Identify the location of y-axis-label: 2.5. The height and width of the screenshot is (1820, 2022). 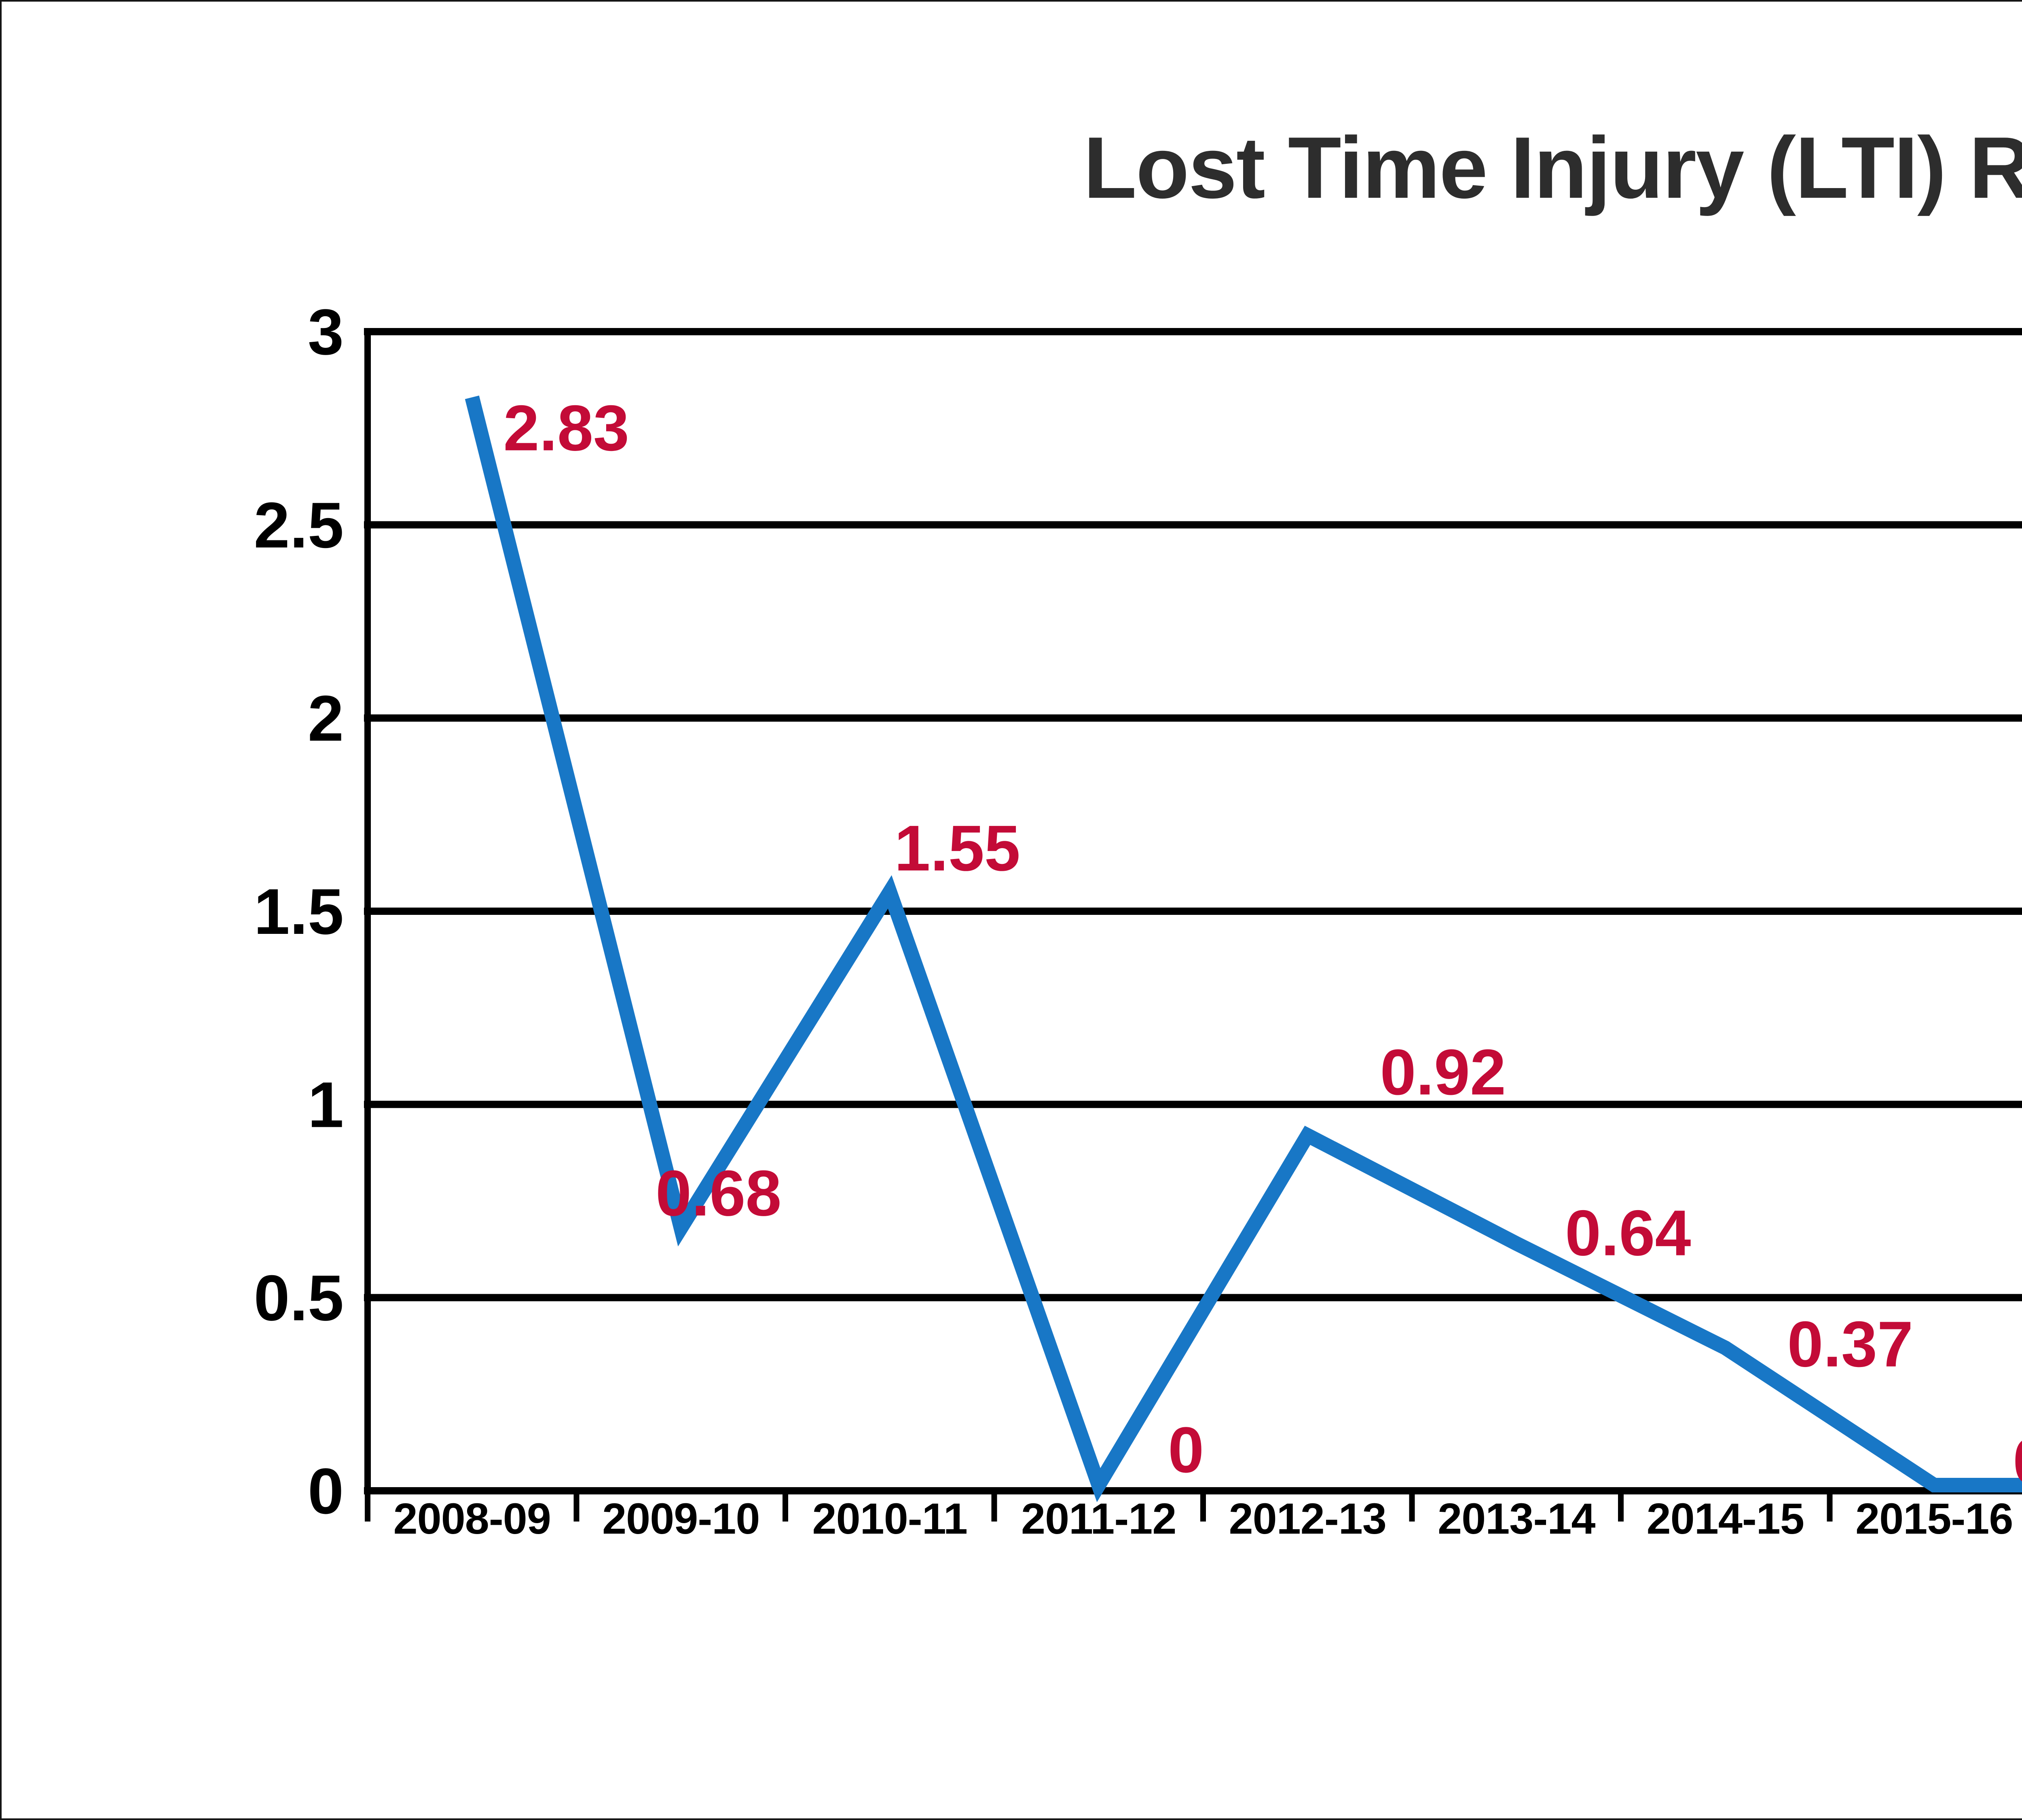
(299, 525).